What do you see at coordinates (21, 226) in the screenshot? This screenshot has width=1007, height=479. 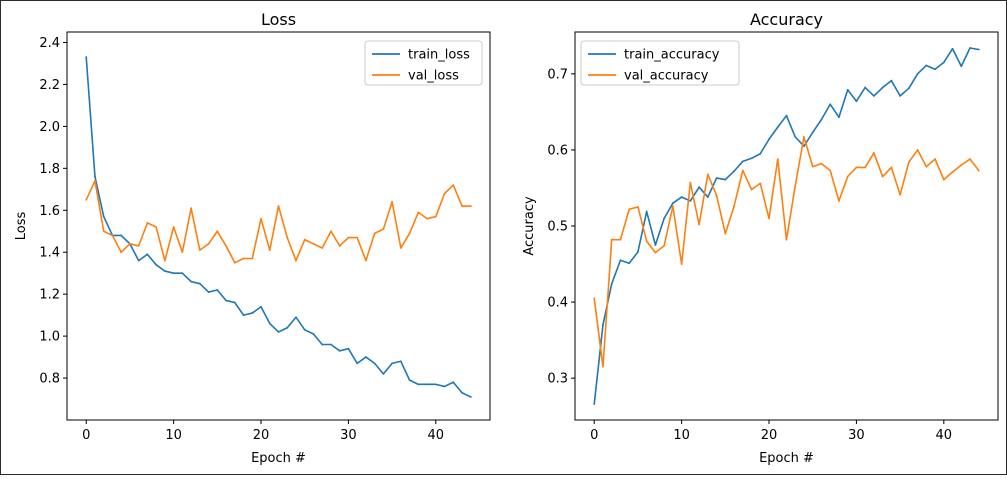 I see `loss-y-axis-title: Loss` at bounding box center [21, 226].